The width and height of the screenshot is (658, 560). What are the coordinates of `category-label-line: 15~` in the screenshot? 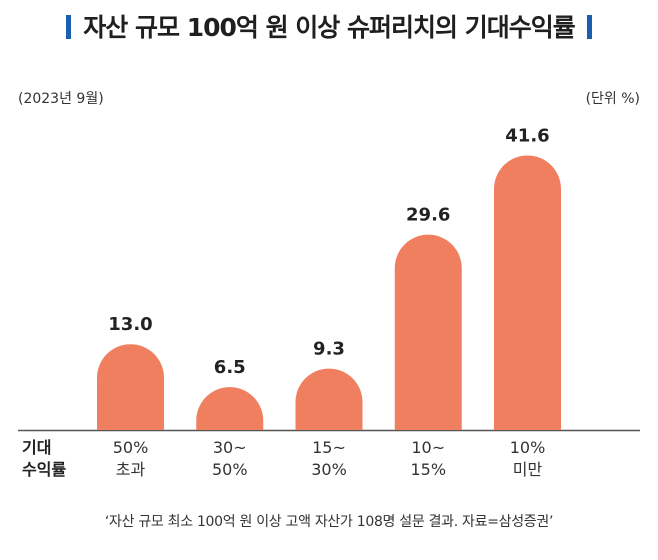 It's located at (329, 447).